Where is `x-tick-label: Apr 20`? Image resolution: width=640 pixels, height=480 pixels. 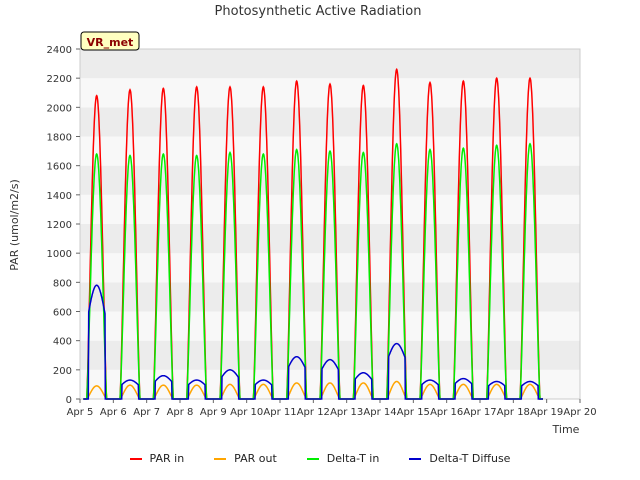 x-tick-label: Apr 20 is located at coordinates (579, 412).